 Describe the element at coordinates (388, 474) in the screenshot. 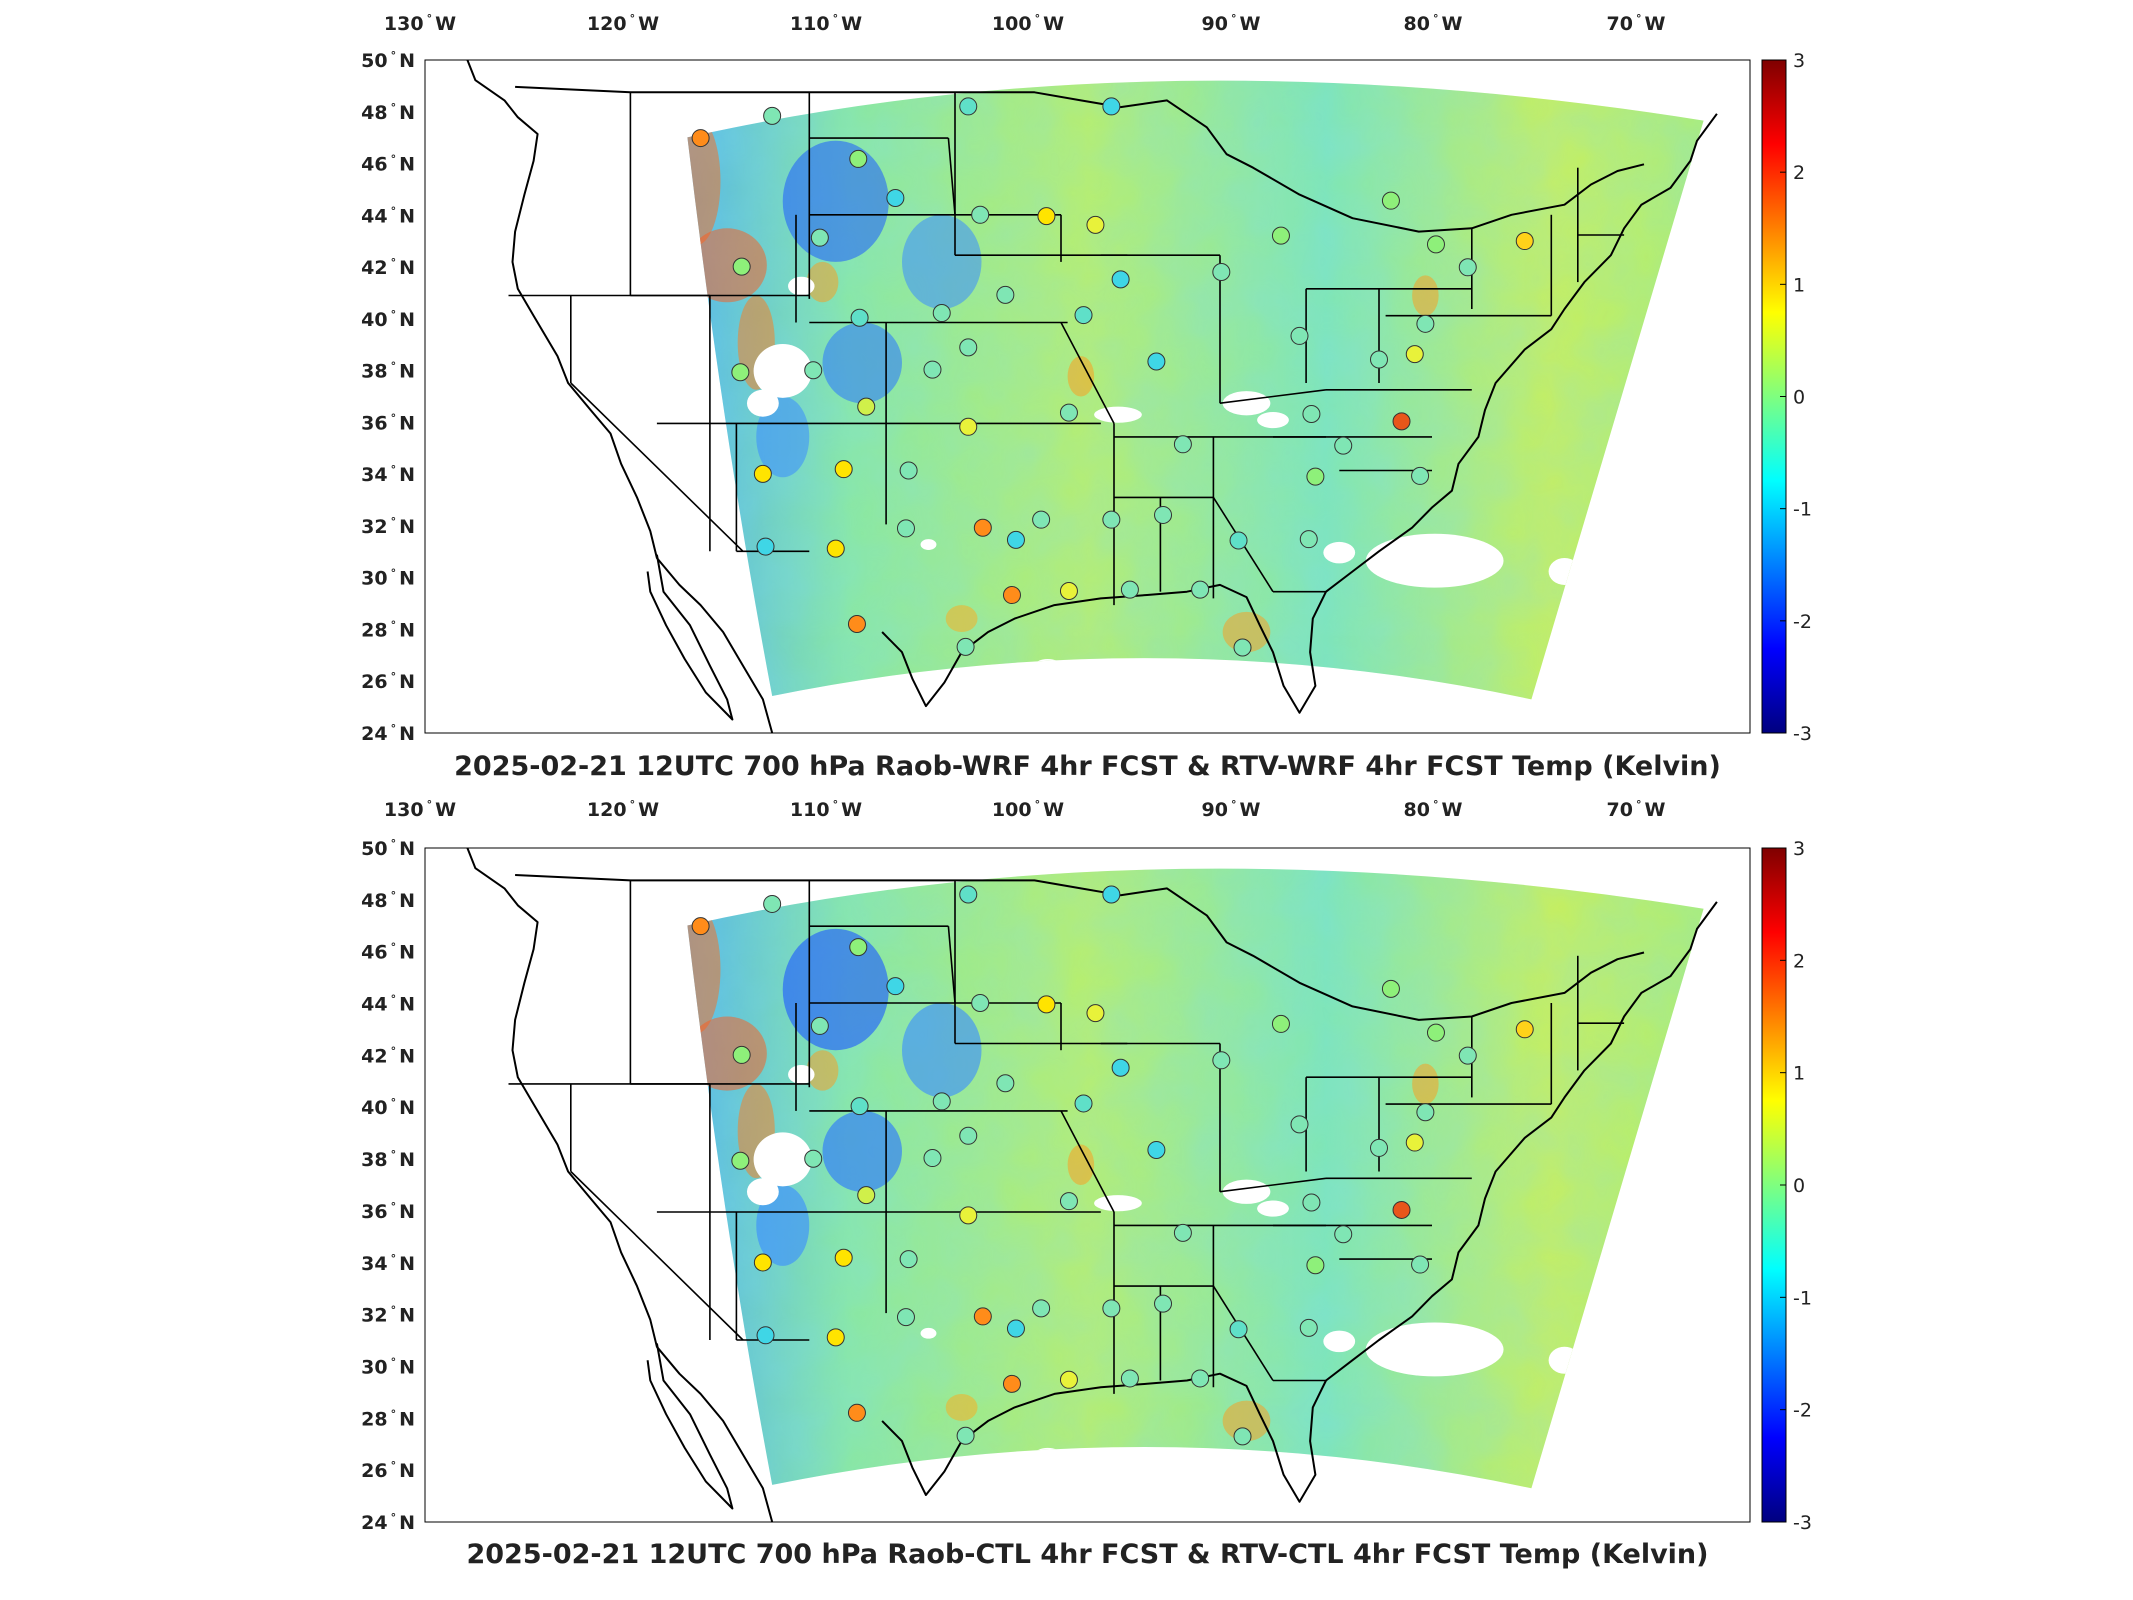

I see `lat-tick-label: 34 ° N` at that location.